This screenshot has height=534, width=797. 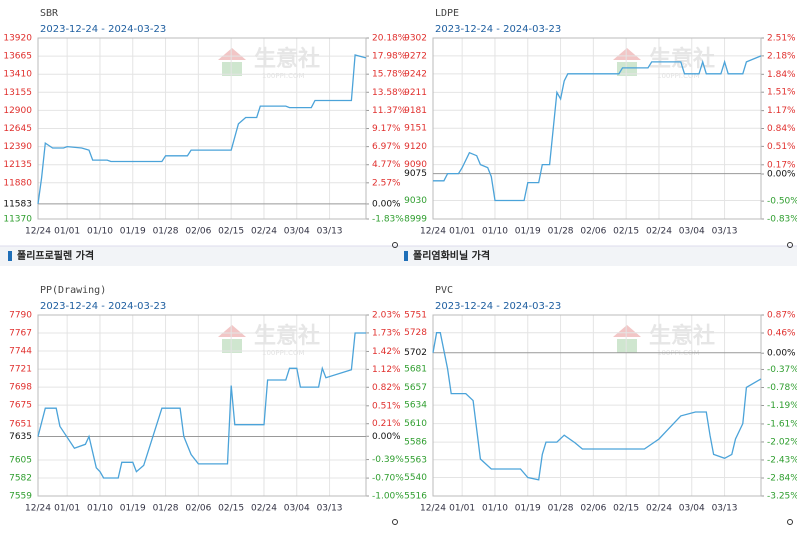 What do you see at coordinates (782, 406) in the screenshot?
I see `y2-tick-label: -1.19%` at bounding box center [782, 406].